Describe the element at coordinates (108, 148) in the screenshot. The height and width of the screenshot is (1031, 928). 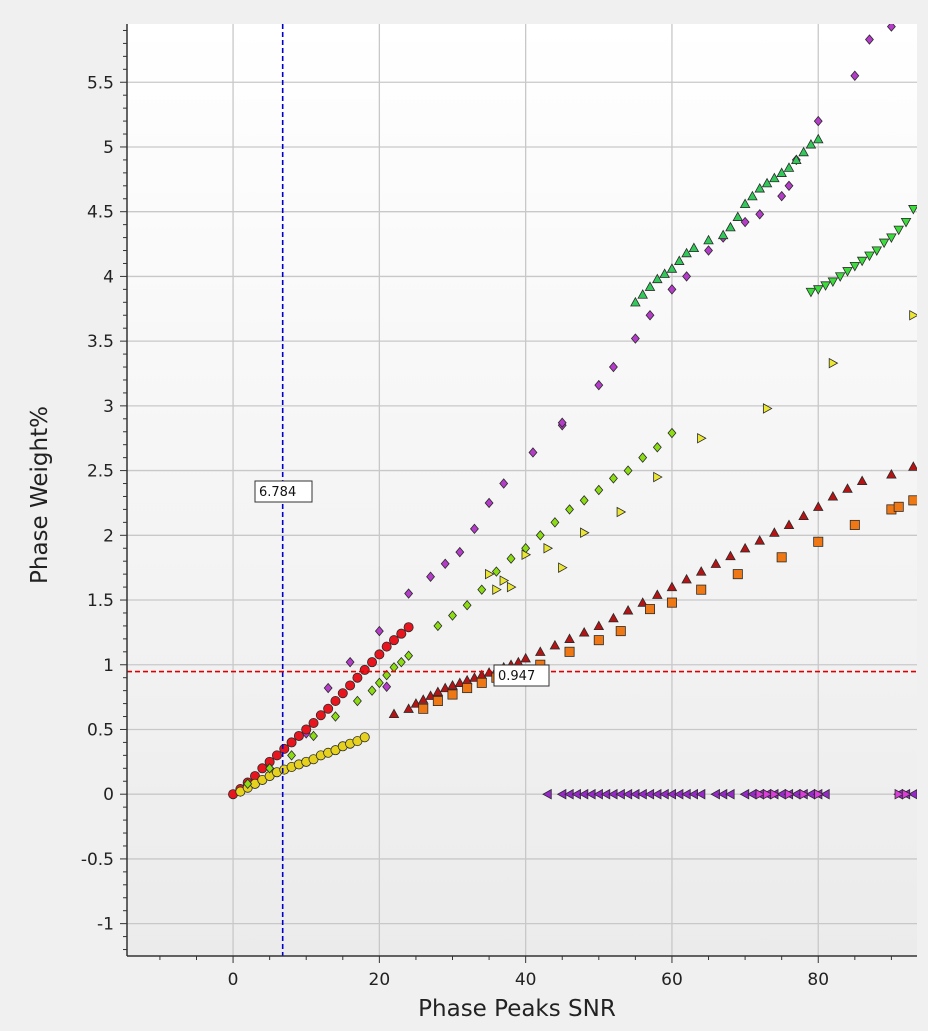
I see `y-tick-label: 5` at that location.